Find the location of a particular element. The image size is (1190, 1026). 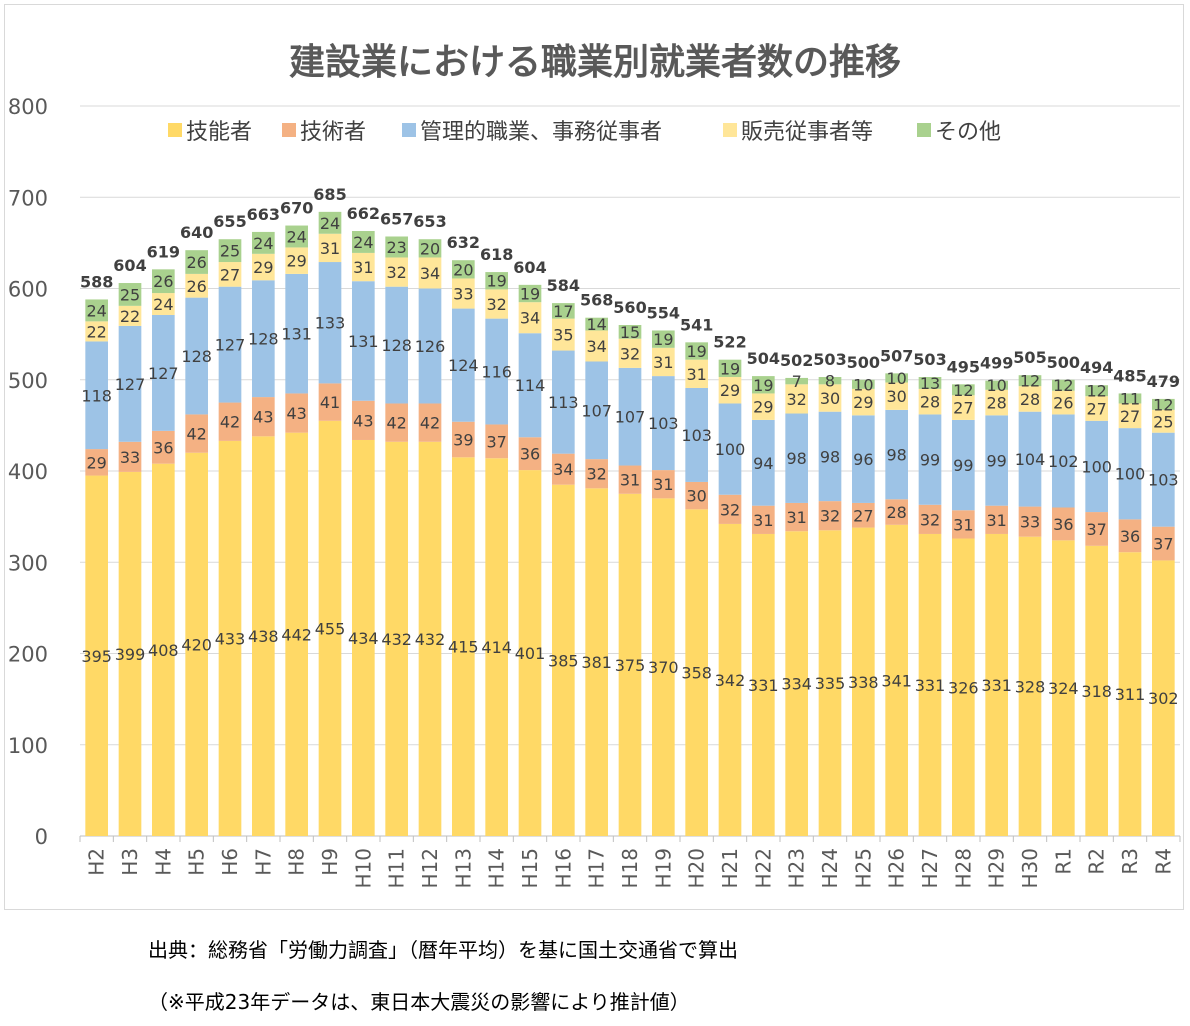

data-label: 24 is located at coordinates (363, 242).